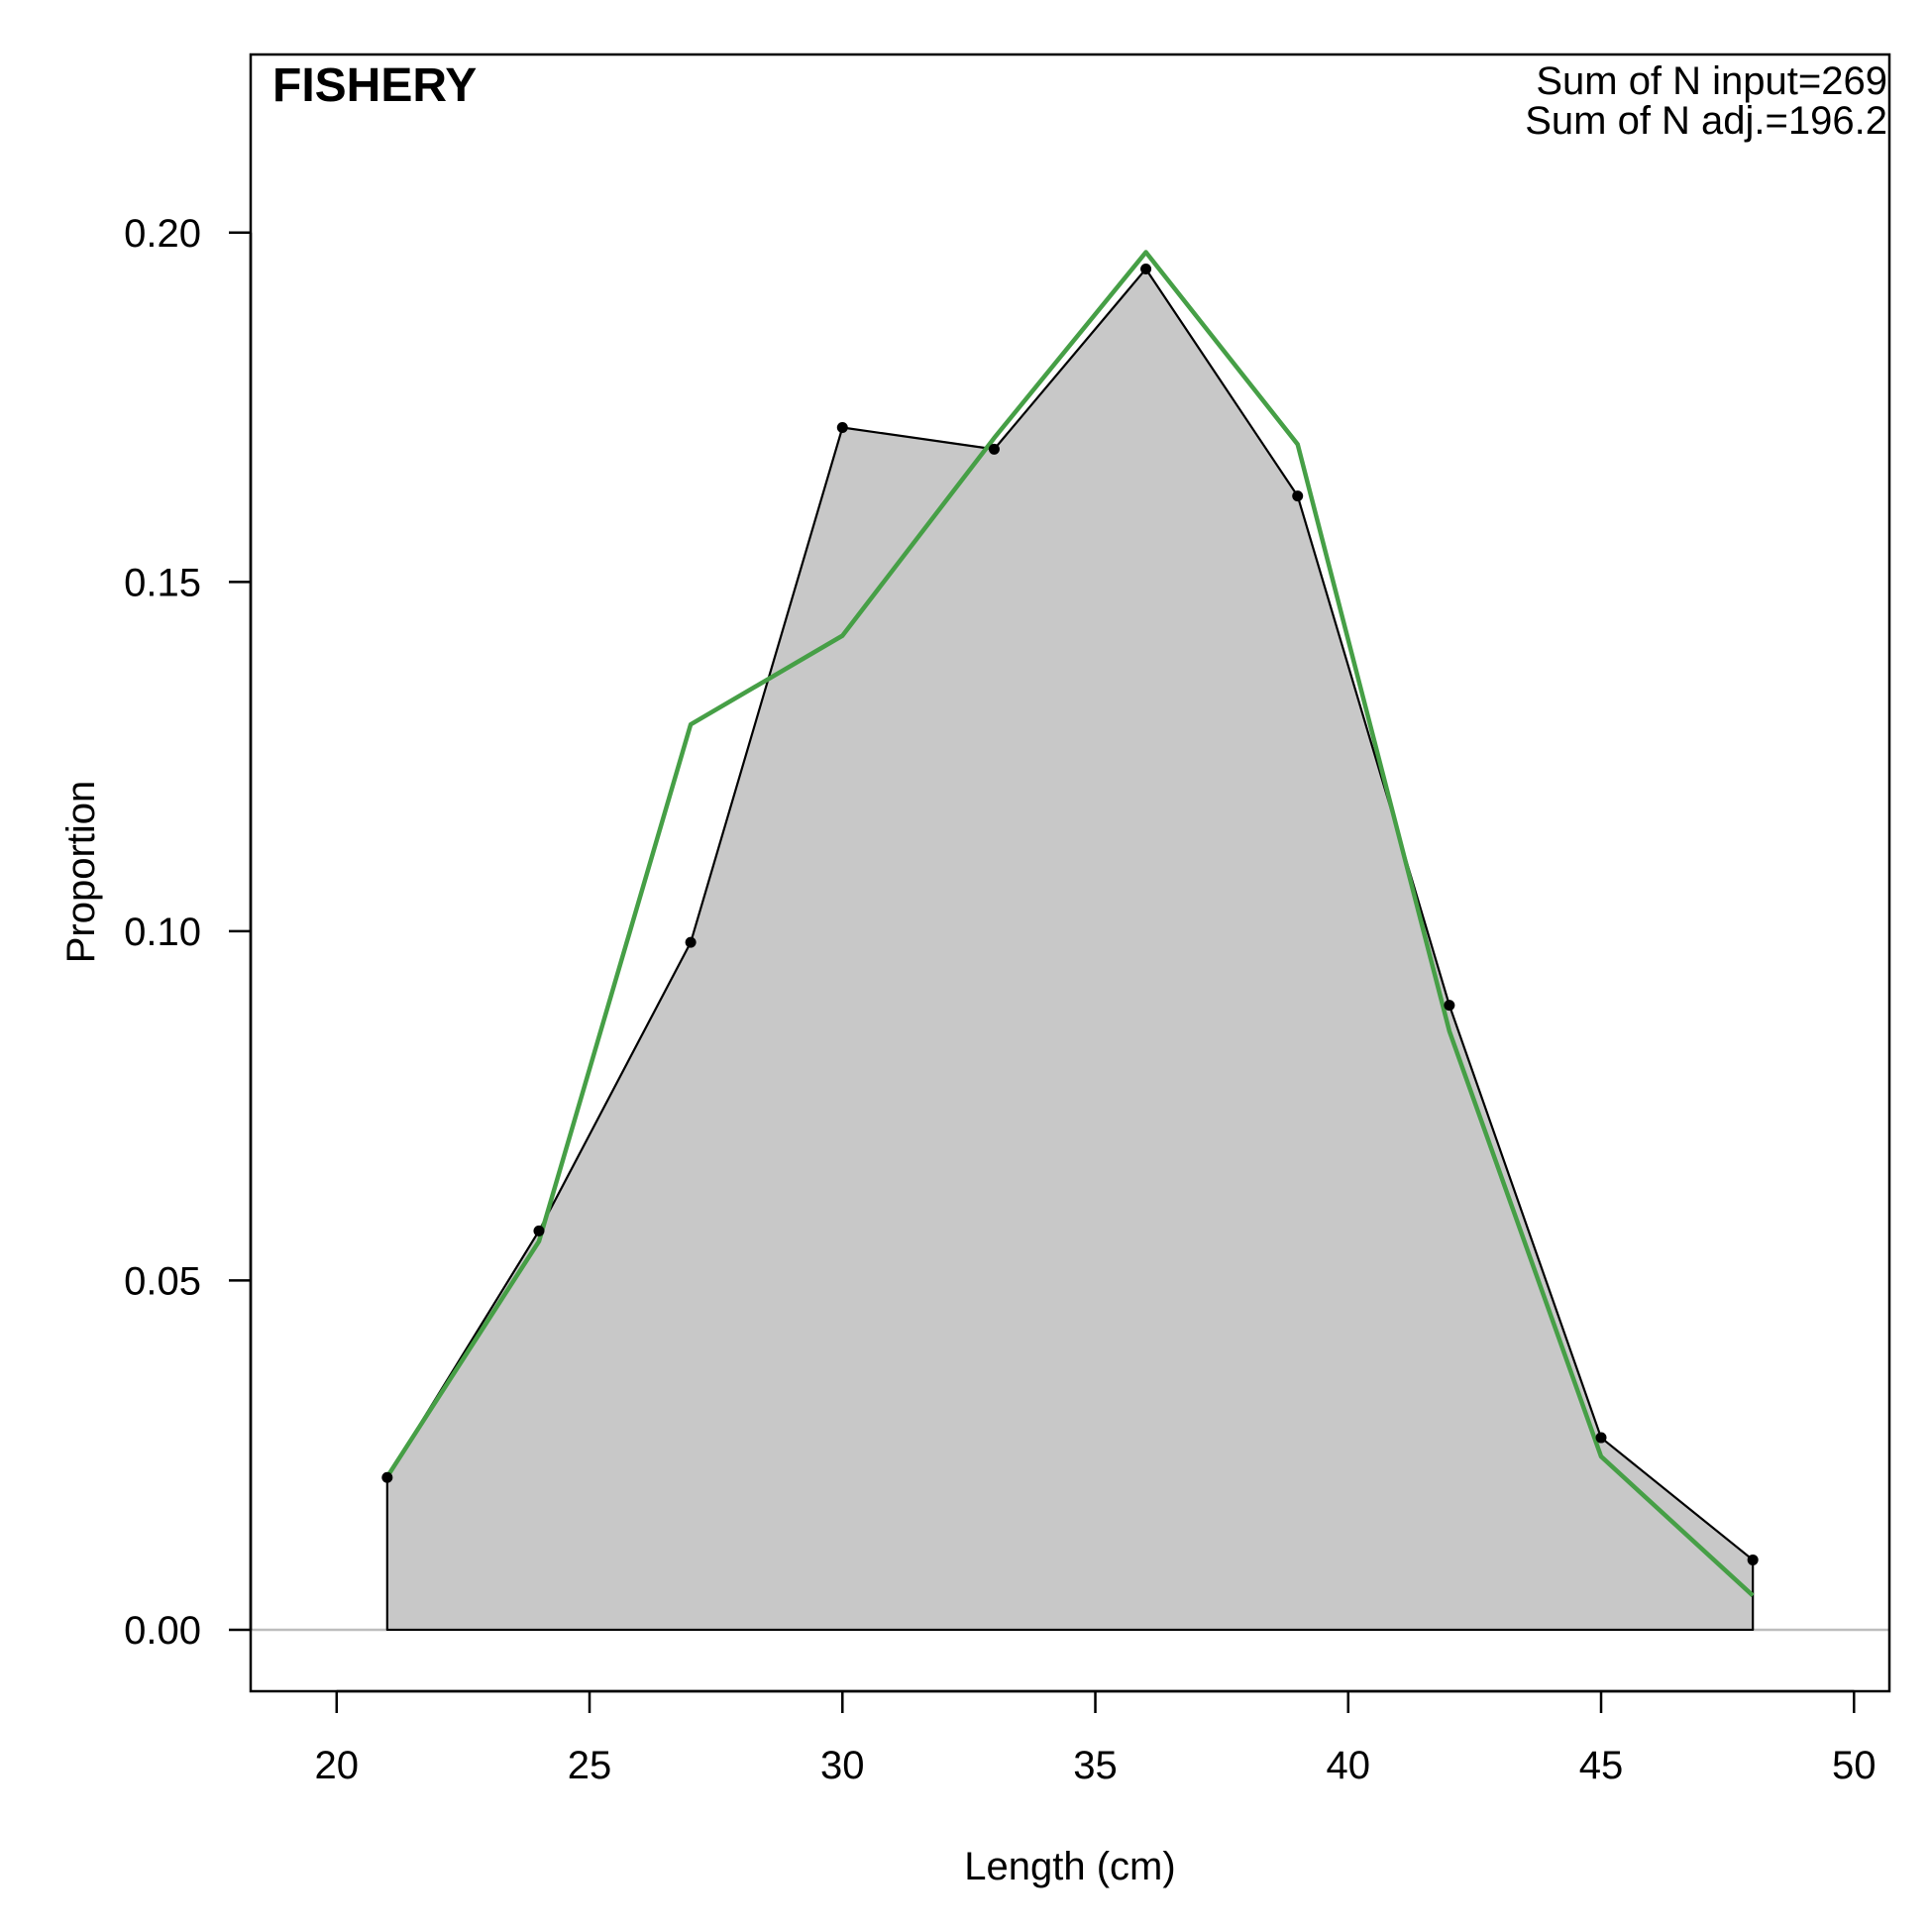  Describe the element at coordinates (1095, 1765) in the screenshot. I see `x-tick-label: 35` at that location.